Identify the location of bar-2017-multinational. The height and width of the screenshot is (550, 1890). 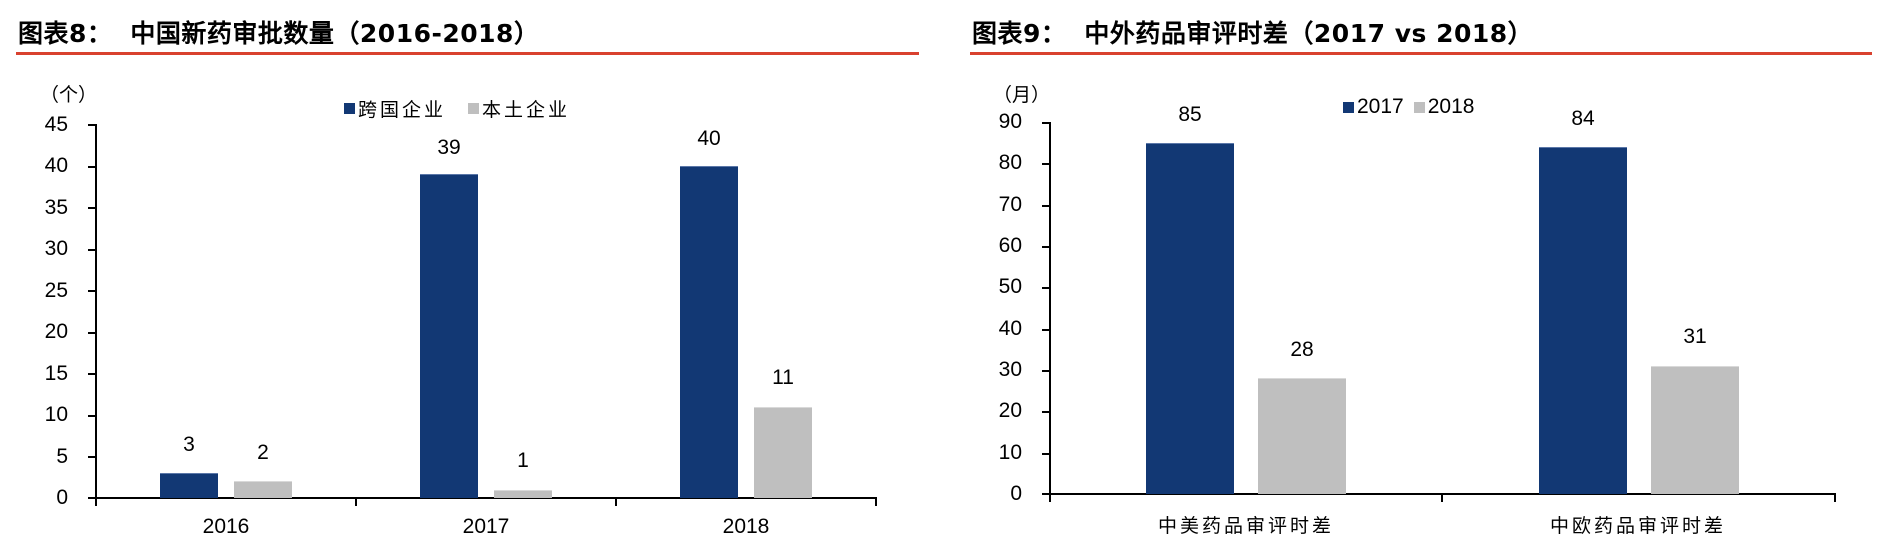
(449, 336).